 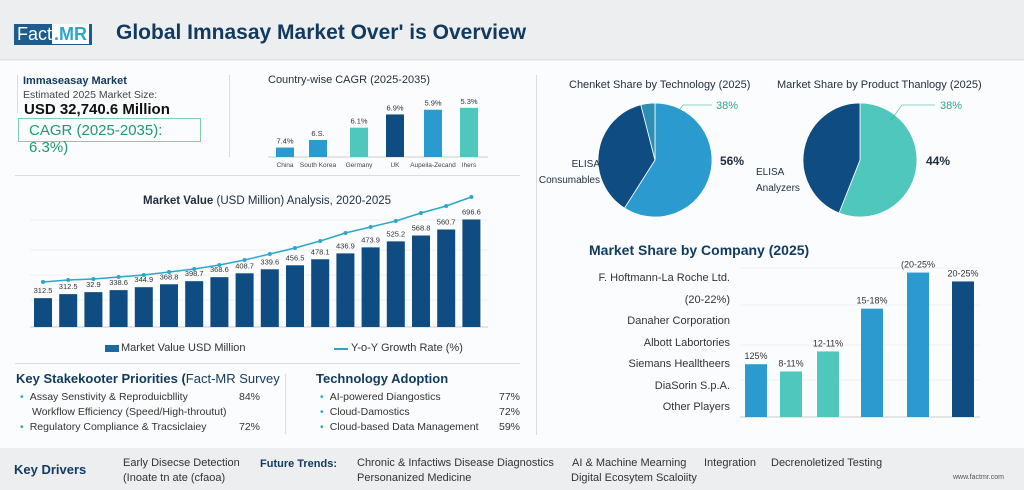 I want to click on list-item: Regulatory Compliance & Tracsiclaiey 72%, so click(x=140, y=427).